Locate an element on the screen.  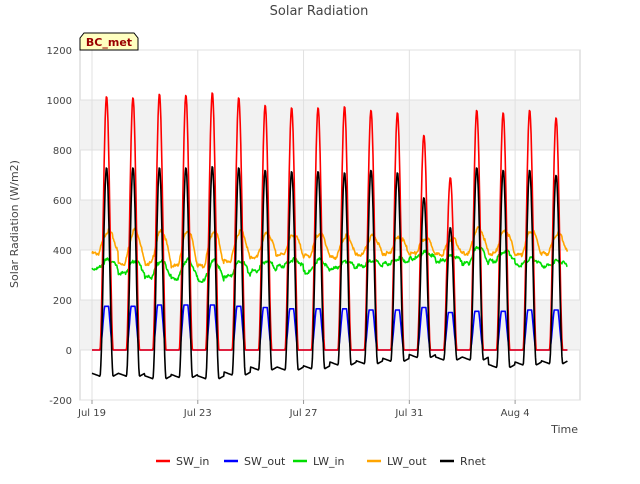
series-line-lw-in is located at coordinates (329, 264).